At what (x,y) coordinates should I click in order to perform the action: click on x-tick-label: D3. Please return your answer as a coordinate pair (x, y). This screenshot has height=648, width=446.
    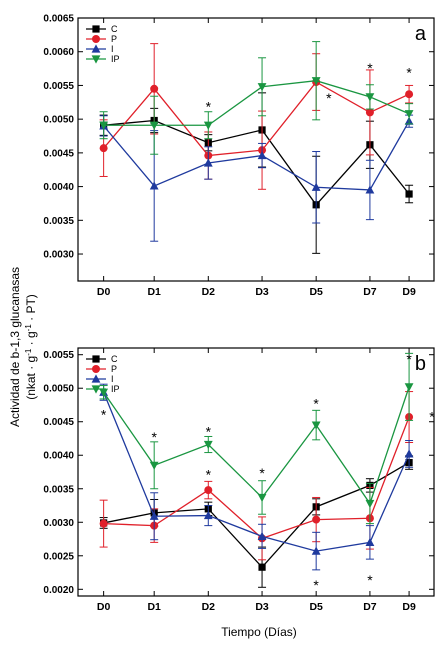
    Looking at the image, I should click on (262, 607).